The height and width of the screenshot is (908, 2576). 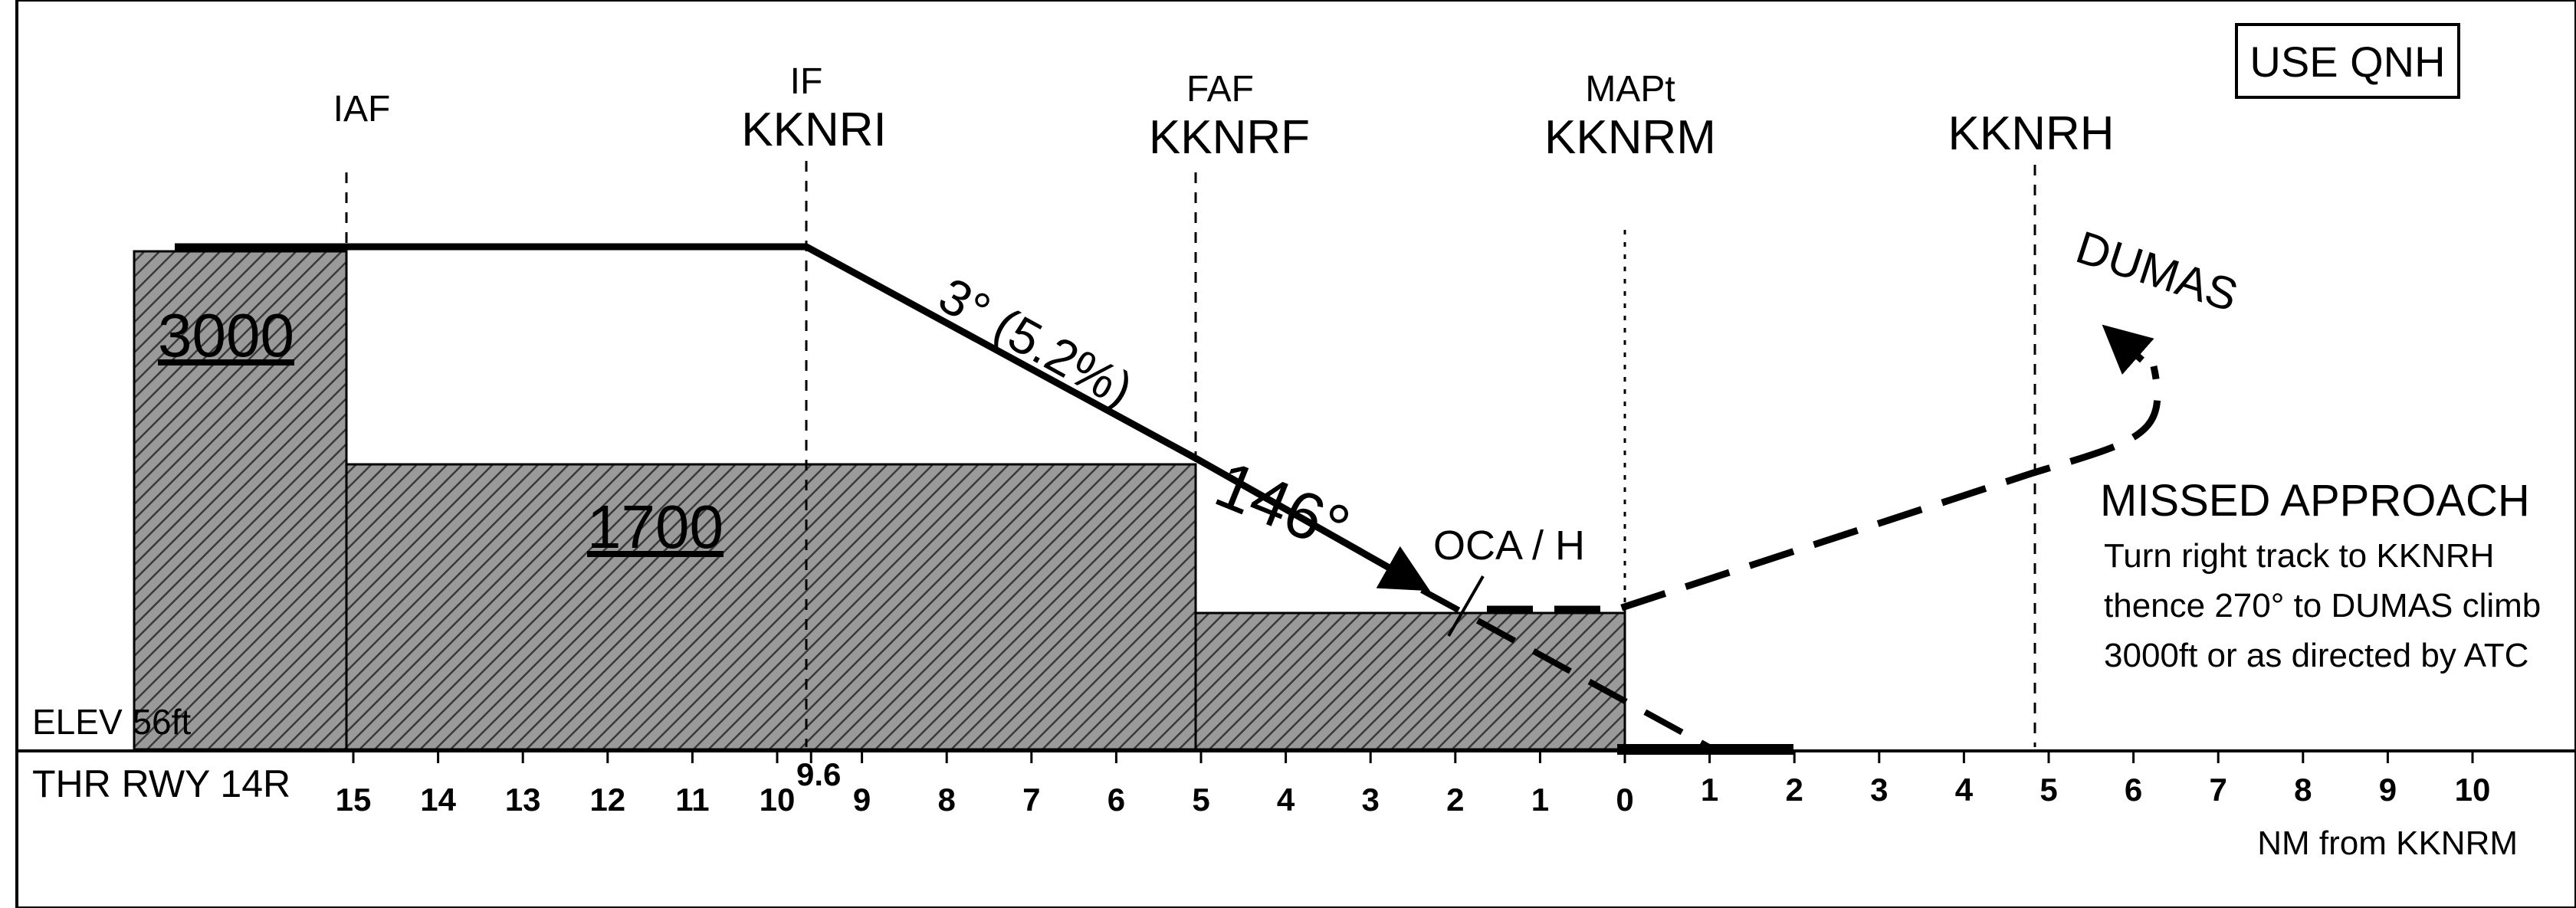 What do you see at coordinates (2157, 271) in the screenshot?
I see `dumas-fix-label: DUMAS` at bounding box center [2157, 271].